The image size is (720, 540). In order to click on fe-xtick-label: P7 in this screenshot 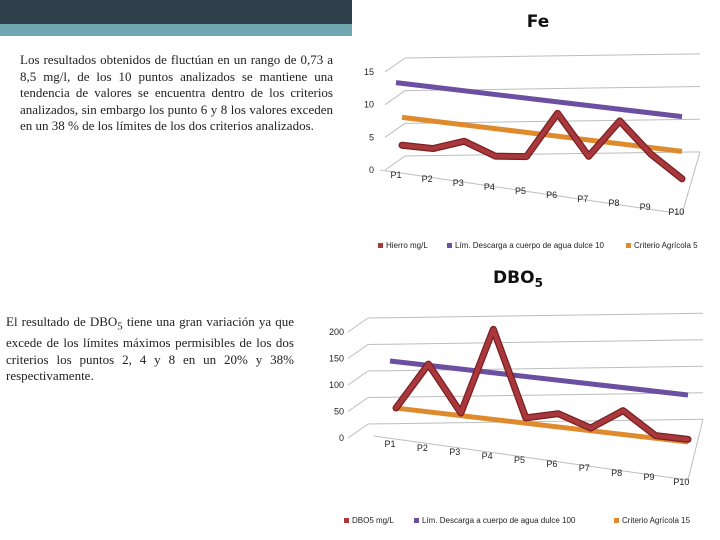, I will do `click(582, 199)`.